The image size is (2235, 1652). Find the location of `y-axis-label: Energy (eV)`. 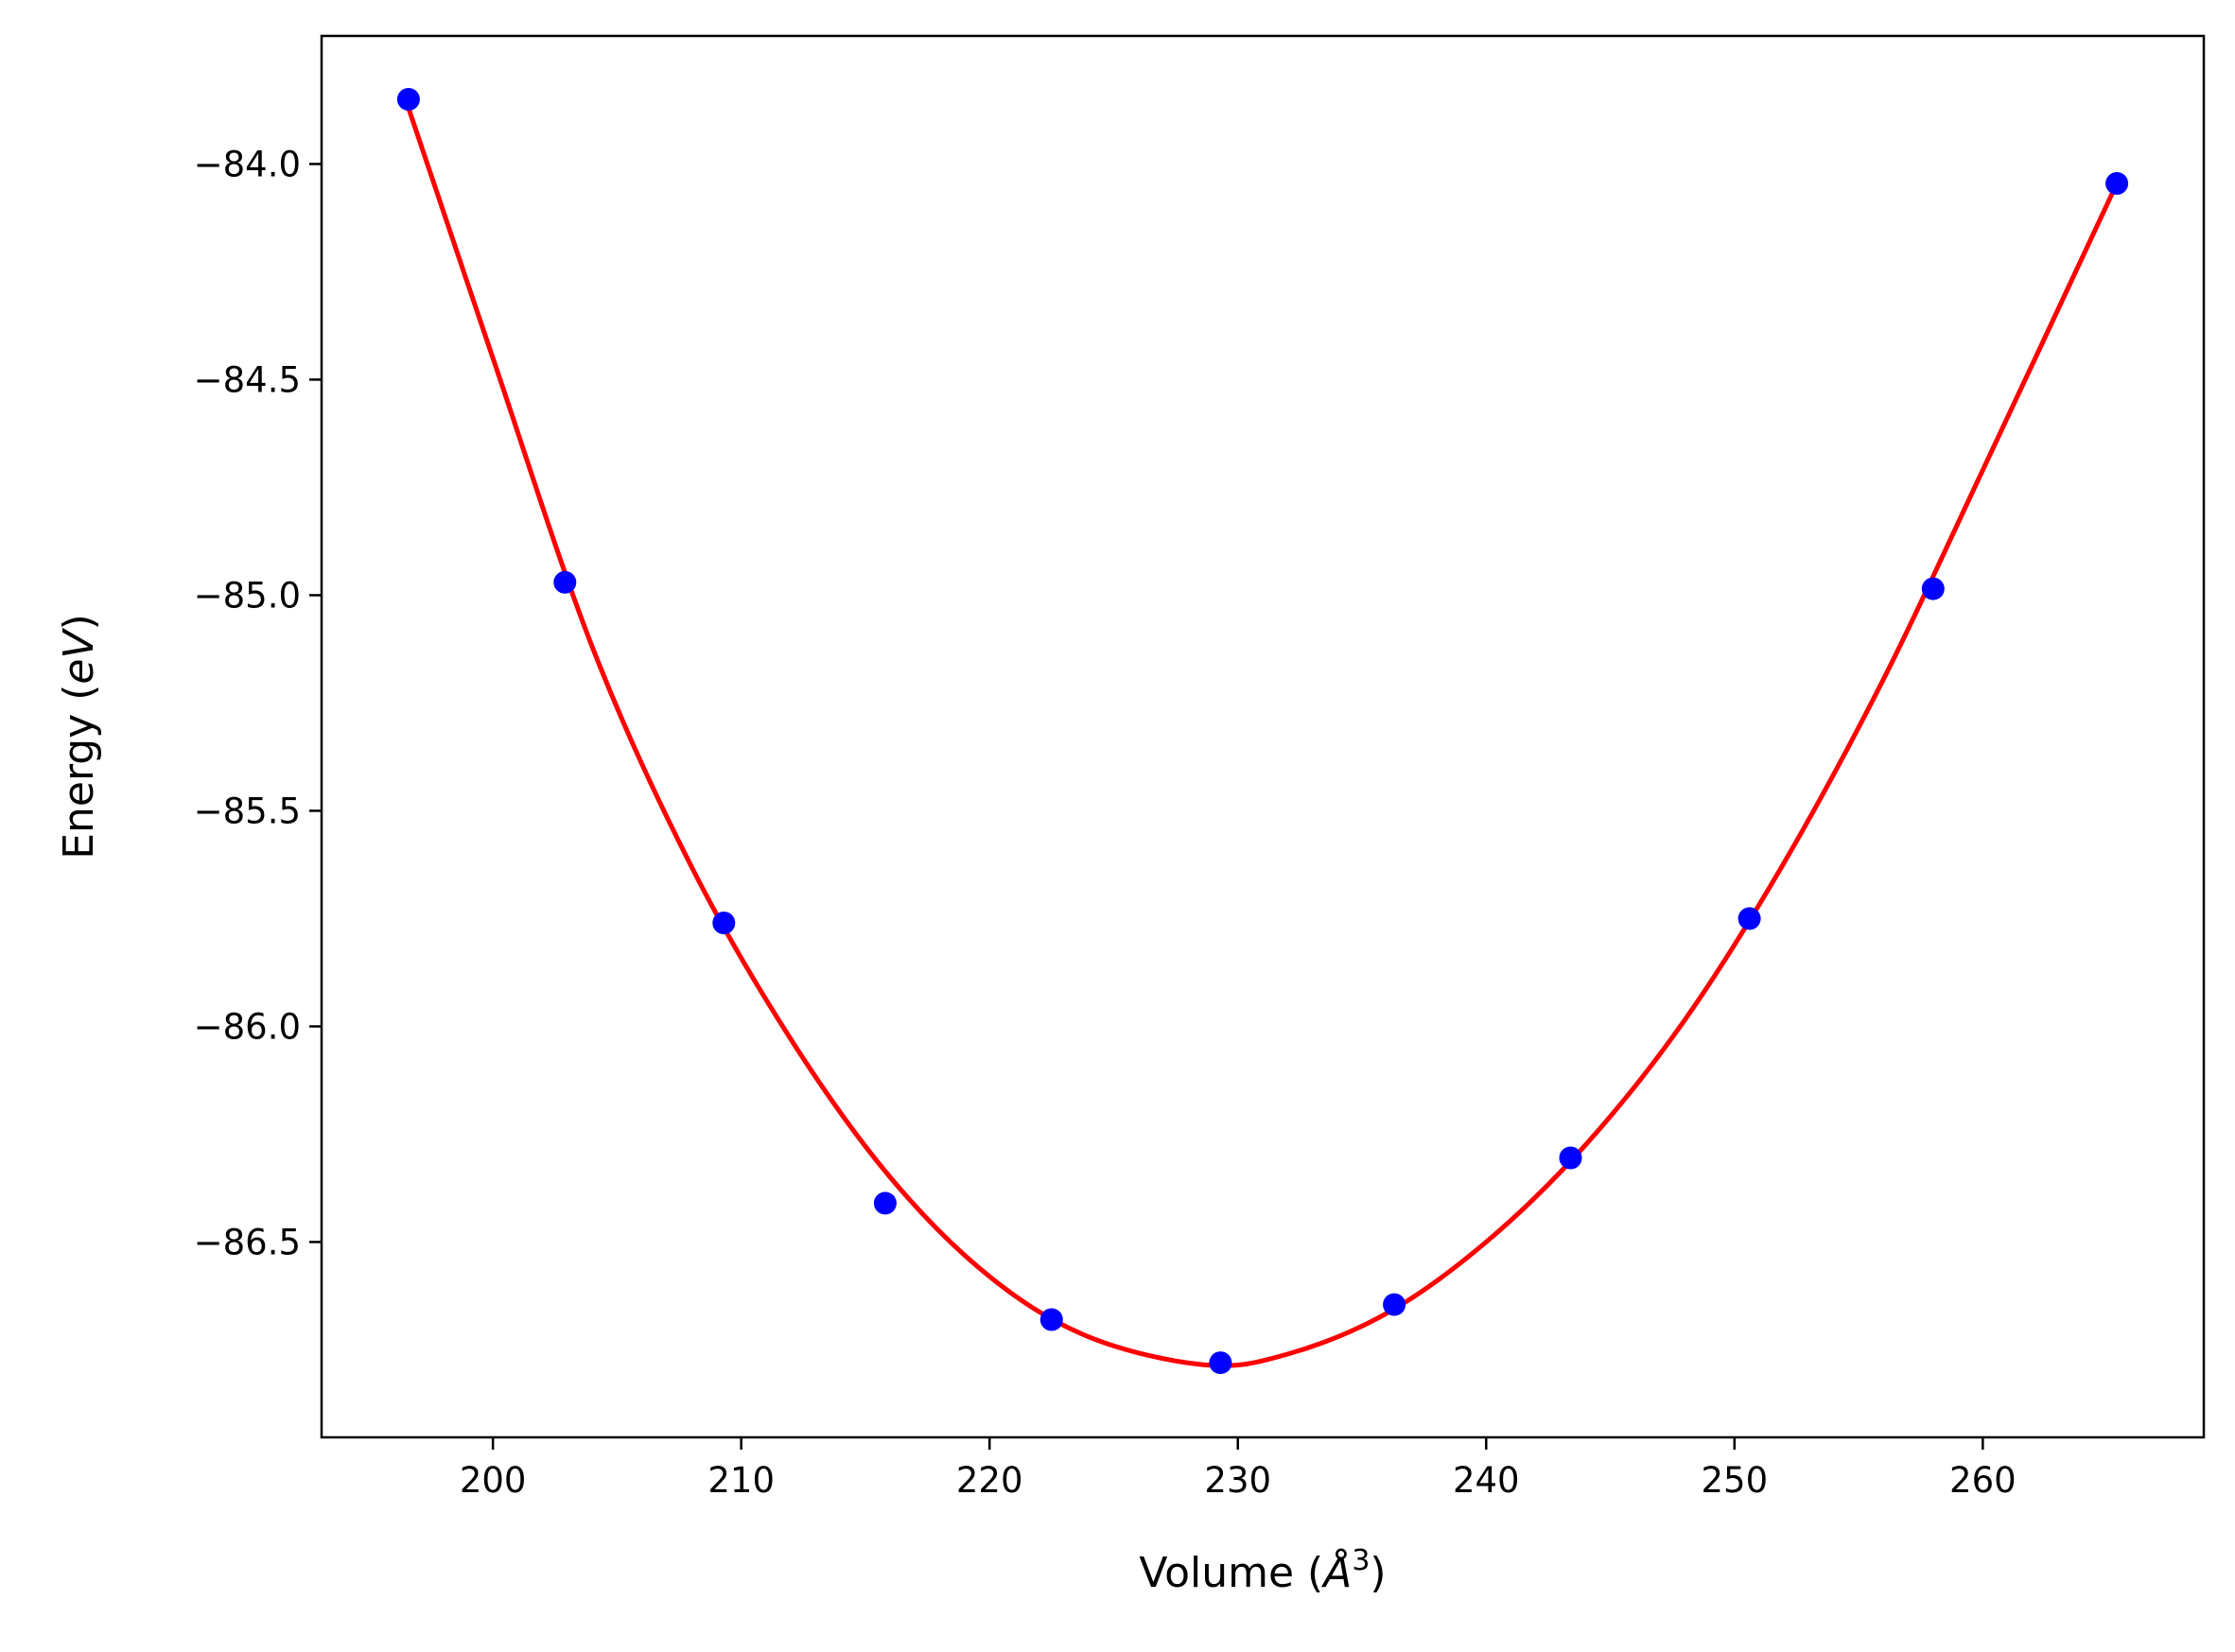

y-axis-label: Energy (eV) is located at coordinates (79, 737).